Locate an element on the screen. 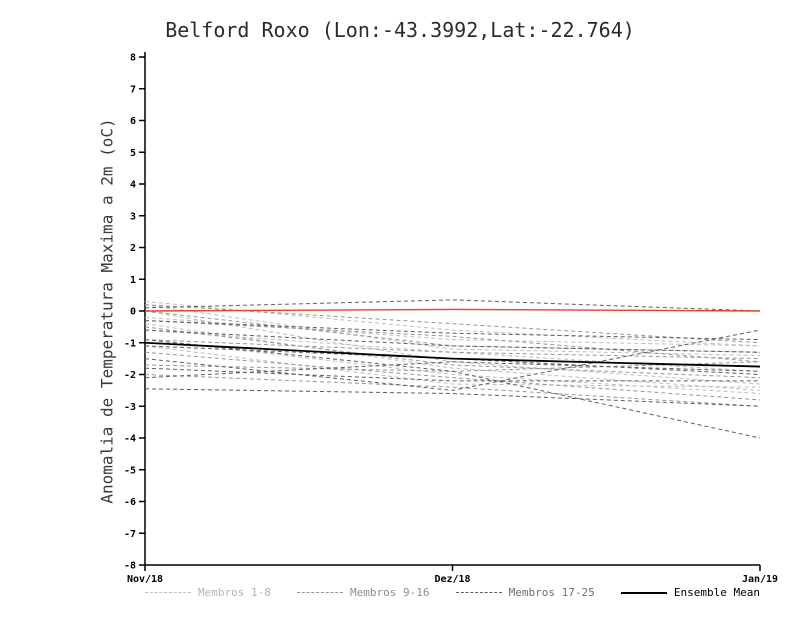 The width and height of the screenshot is (800, 618). legend-item-ensemble-mean: Ensemble Mean is located at coordinates (690, 592).